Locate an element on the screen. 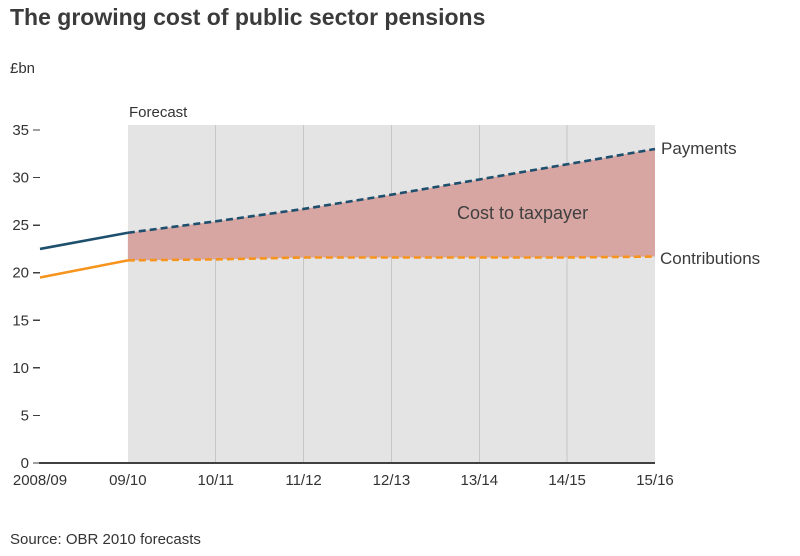  svg-text: 10 is located at coordinates (20, 368).